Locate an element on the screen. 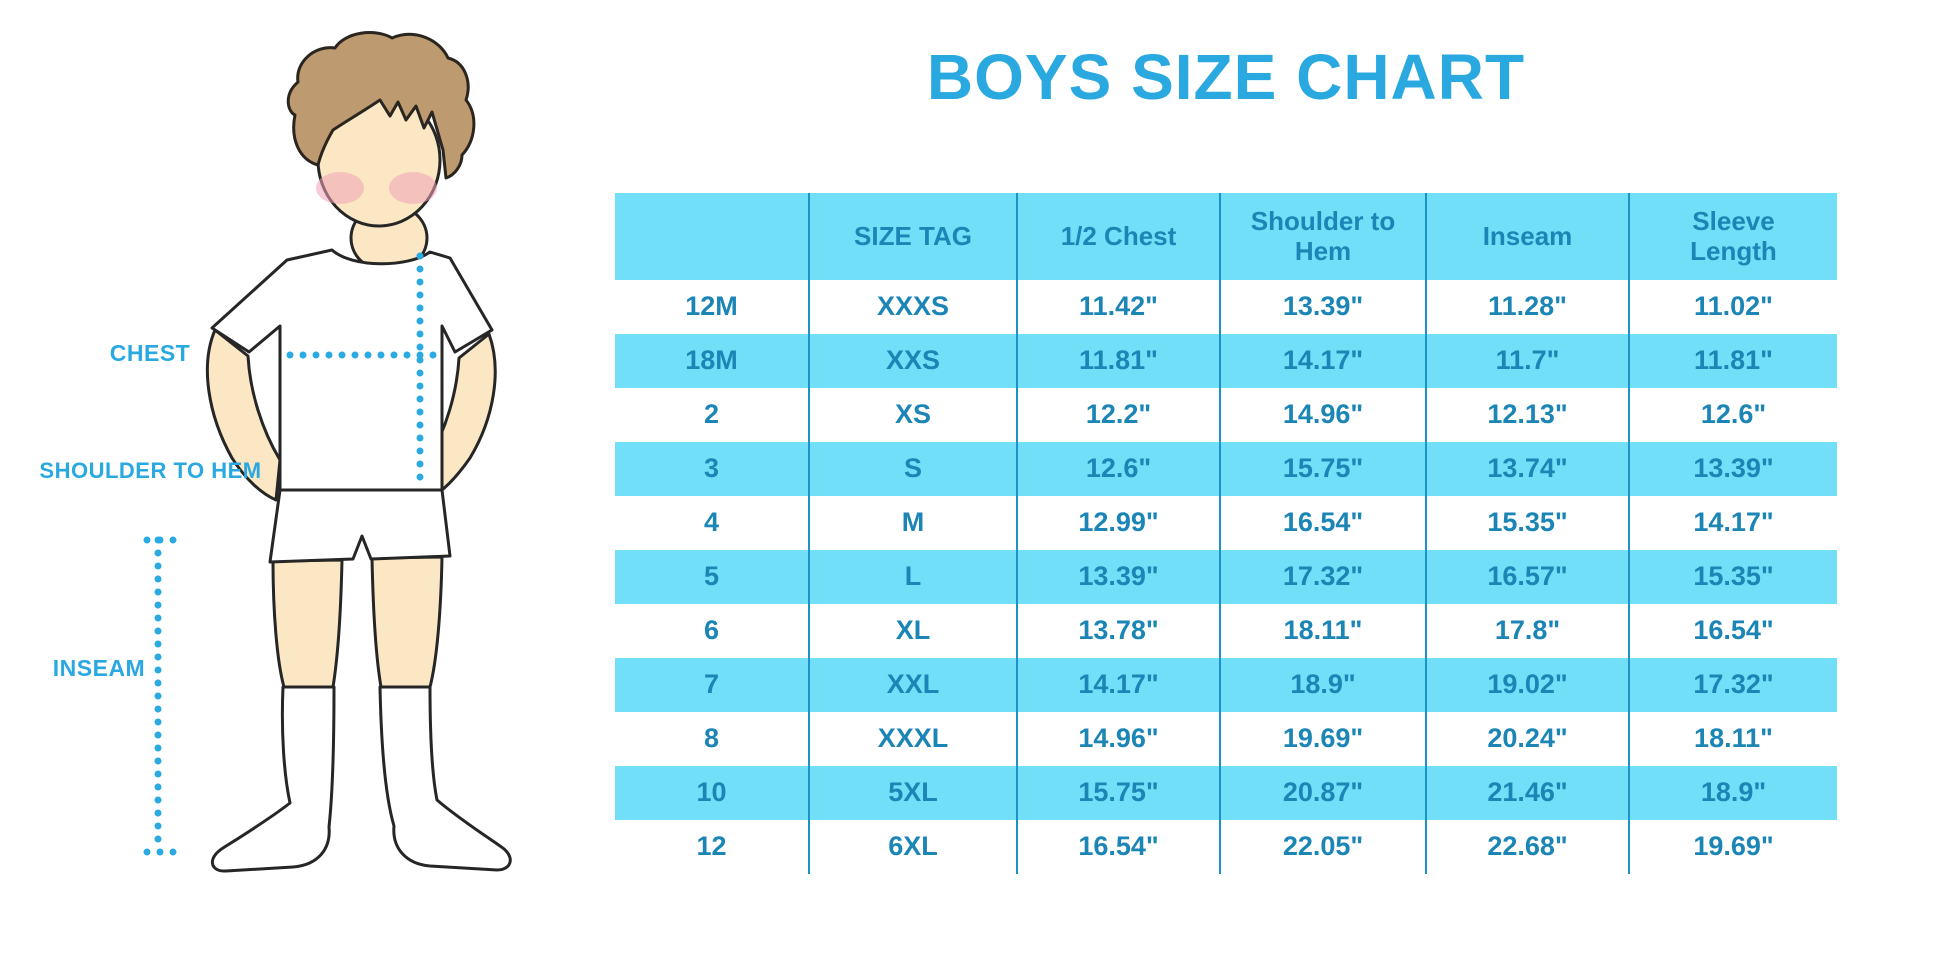 The image size is (1946, 973). size-row-label: 12 is located at coordinates (712, 847).